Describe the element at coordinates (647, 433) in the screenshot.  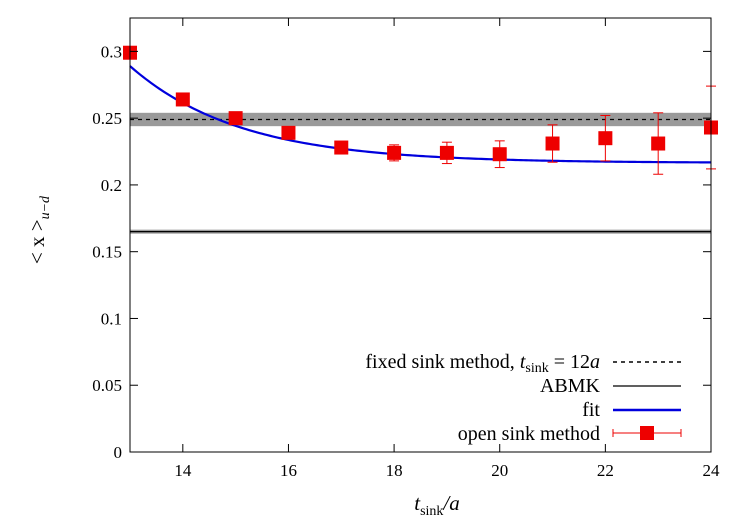
I see `legend-swatch-open-sink` at that location.